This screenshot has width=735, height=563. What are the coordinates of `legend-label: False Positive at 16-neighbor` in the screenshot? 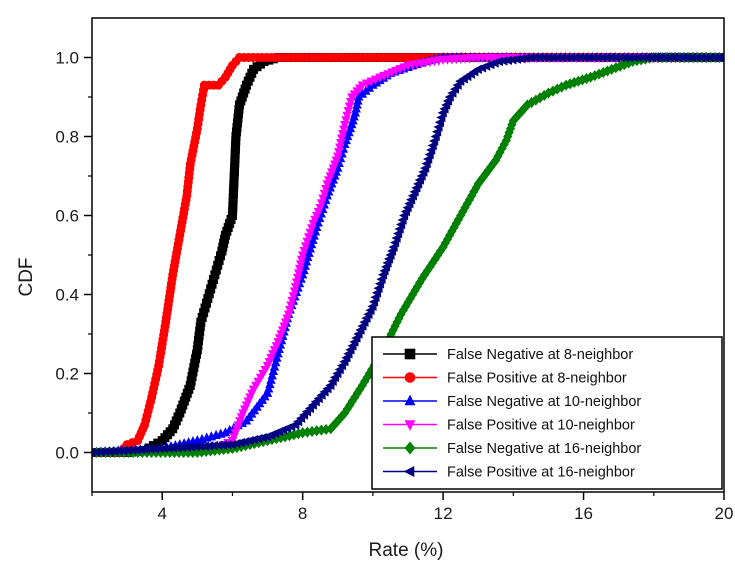 It's located at (541, 473).